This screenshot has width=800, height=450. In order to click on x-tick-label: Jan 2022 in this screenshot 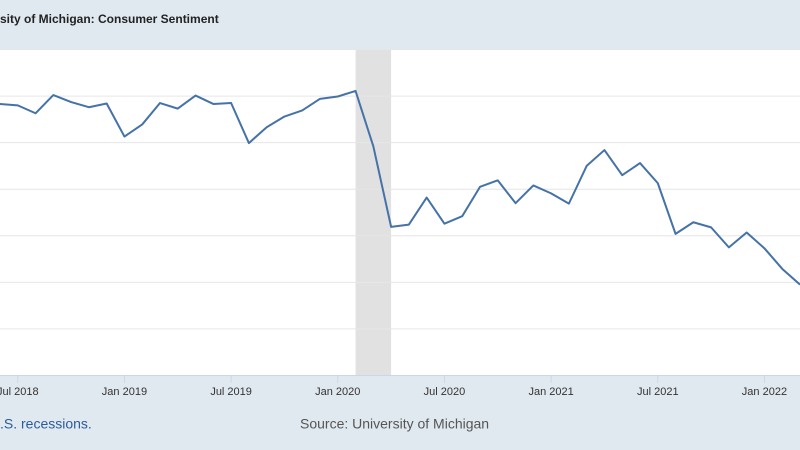, I will do `click(764, 392)`.